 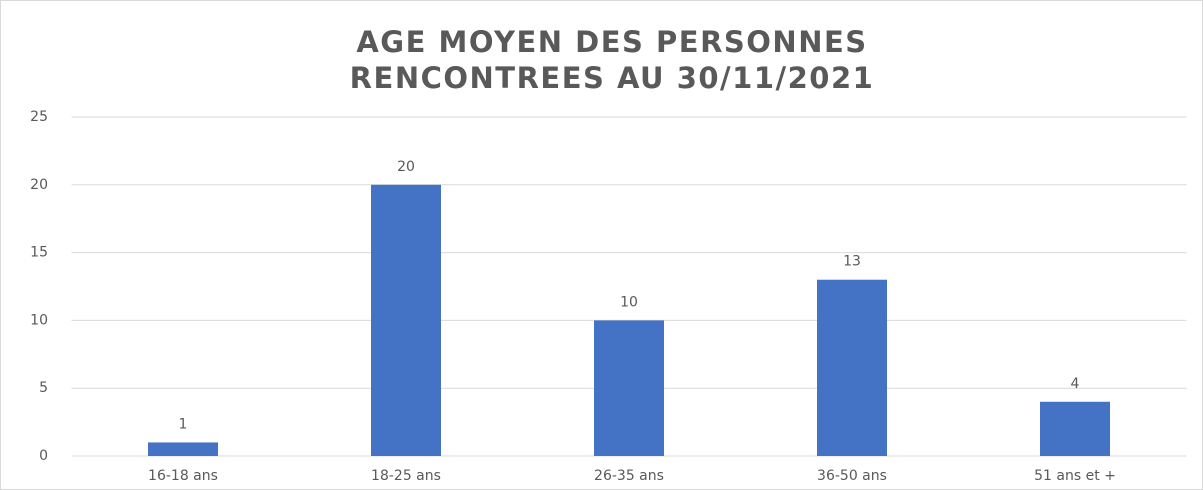 What do you see at coordinates (39, 320) in the screenshot?
I see `y-tick-label: 10` at bounding box center [39, 320].